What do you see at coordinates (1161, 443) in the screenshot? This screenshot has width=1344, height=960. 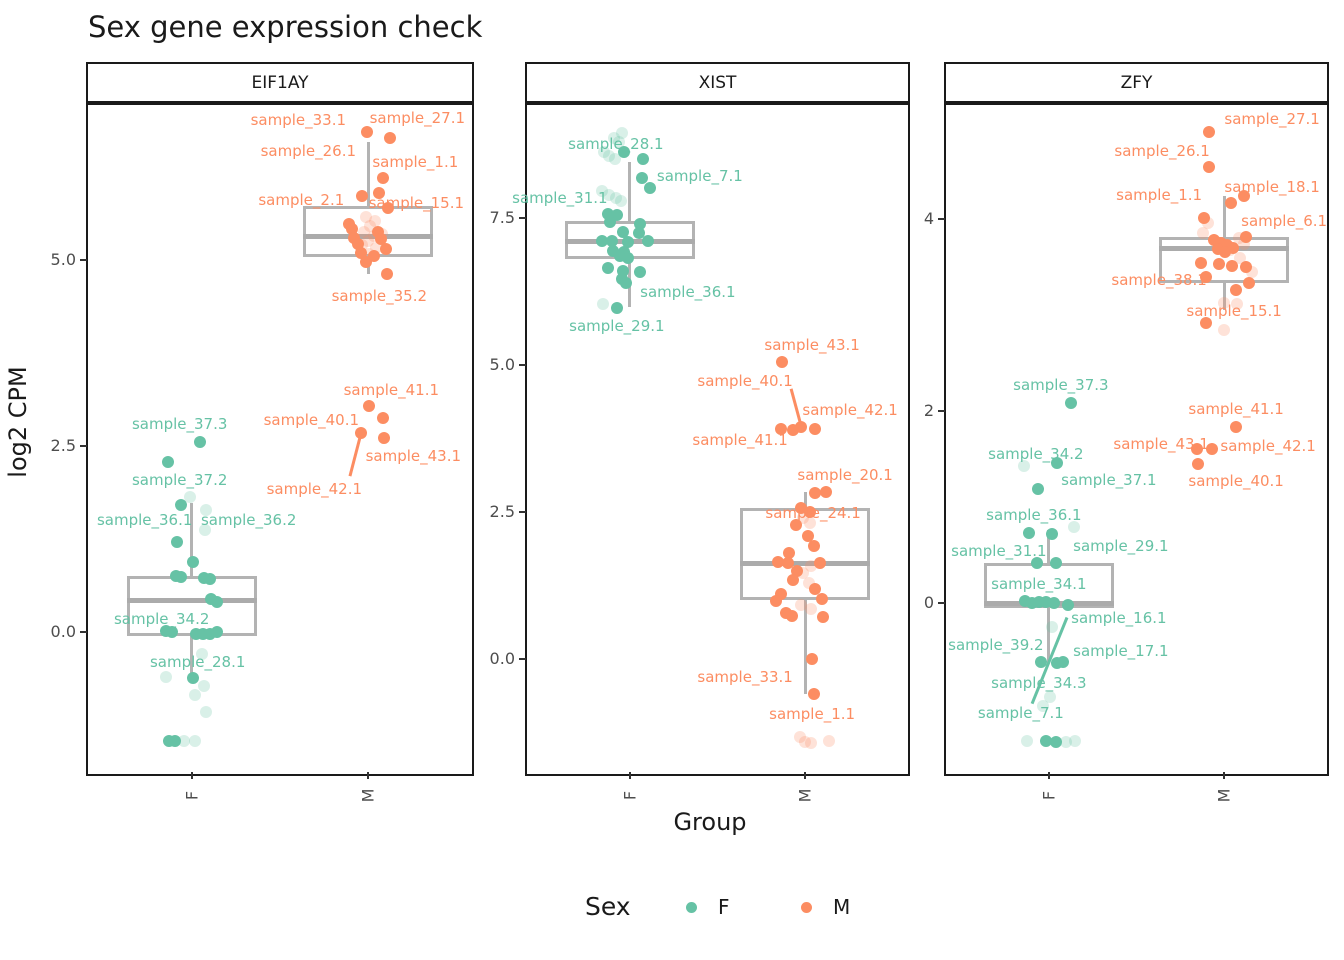 I see `sample-label: sample_43.1` at bounding box center [1161, 443].